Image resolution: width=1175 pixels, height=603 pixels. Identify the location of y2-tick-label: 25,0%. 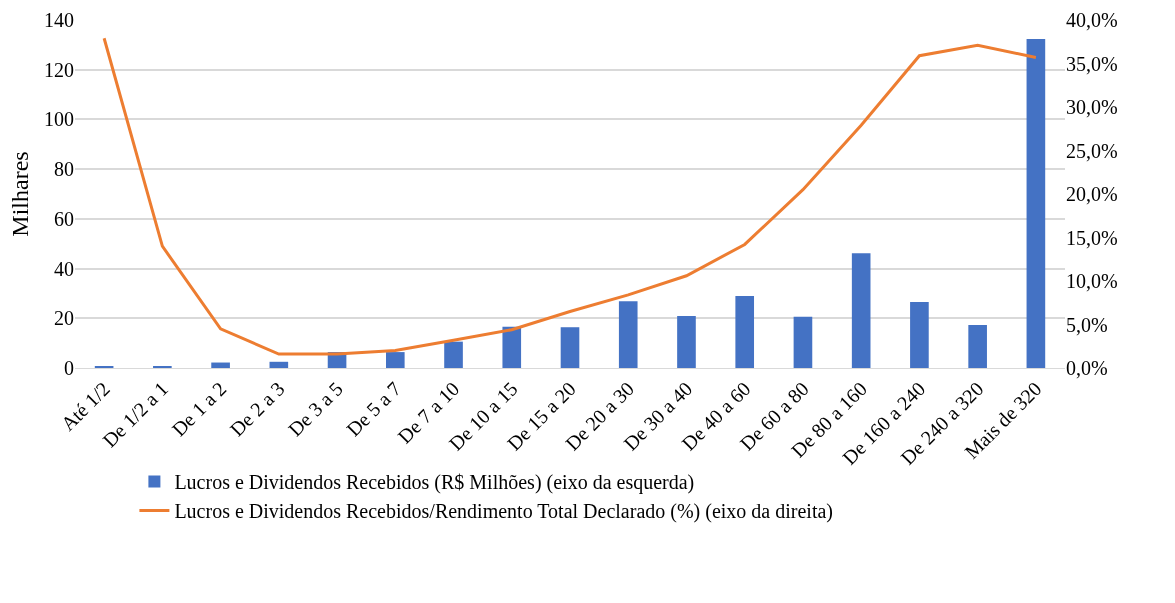
(1092, 150).